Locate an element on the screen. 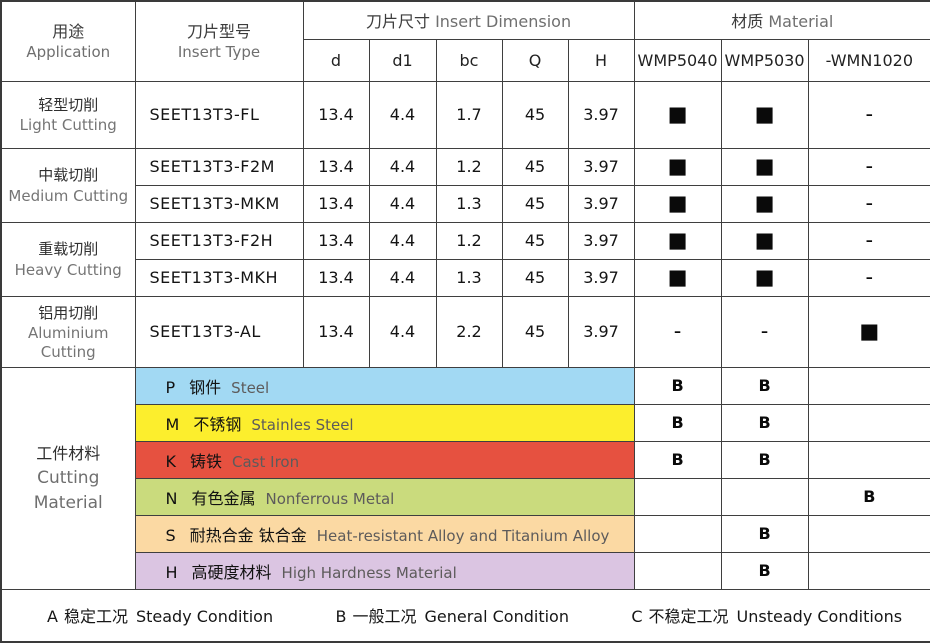  col-header-h: H is located at coordinates (601, 60).